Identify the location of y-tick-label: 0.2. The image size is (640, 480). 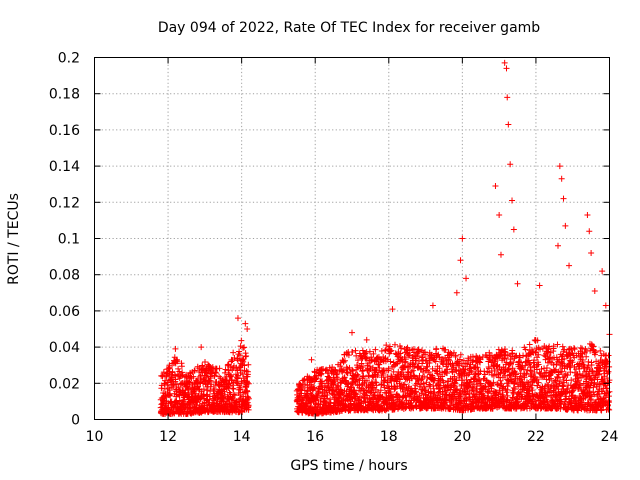
(69, 59).